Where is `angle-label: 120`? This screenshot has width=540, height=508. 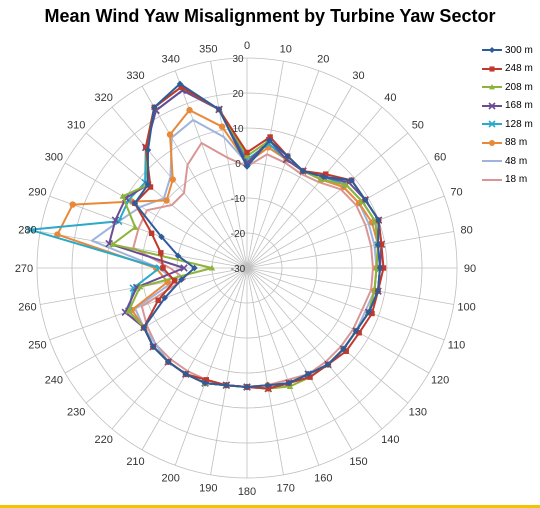 angle-label: 120 is located at coordinates (440, 381).